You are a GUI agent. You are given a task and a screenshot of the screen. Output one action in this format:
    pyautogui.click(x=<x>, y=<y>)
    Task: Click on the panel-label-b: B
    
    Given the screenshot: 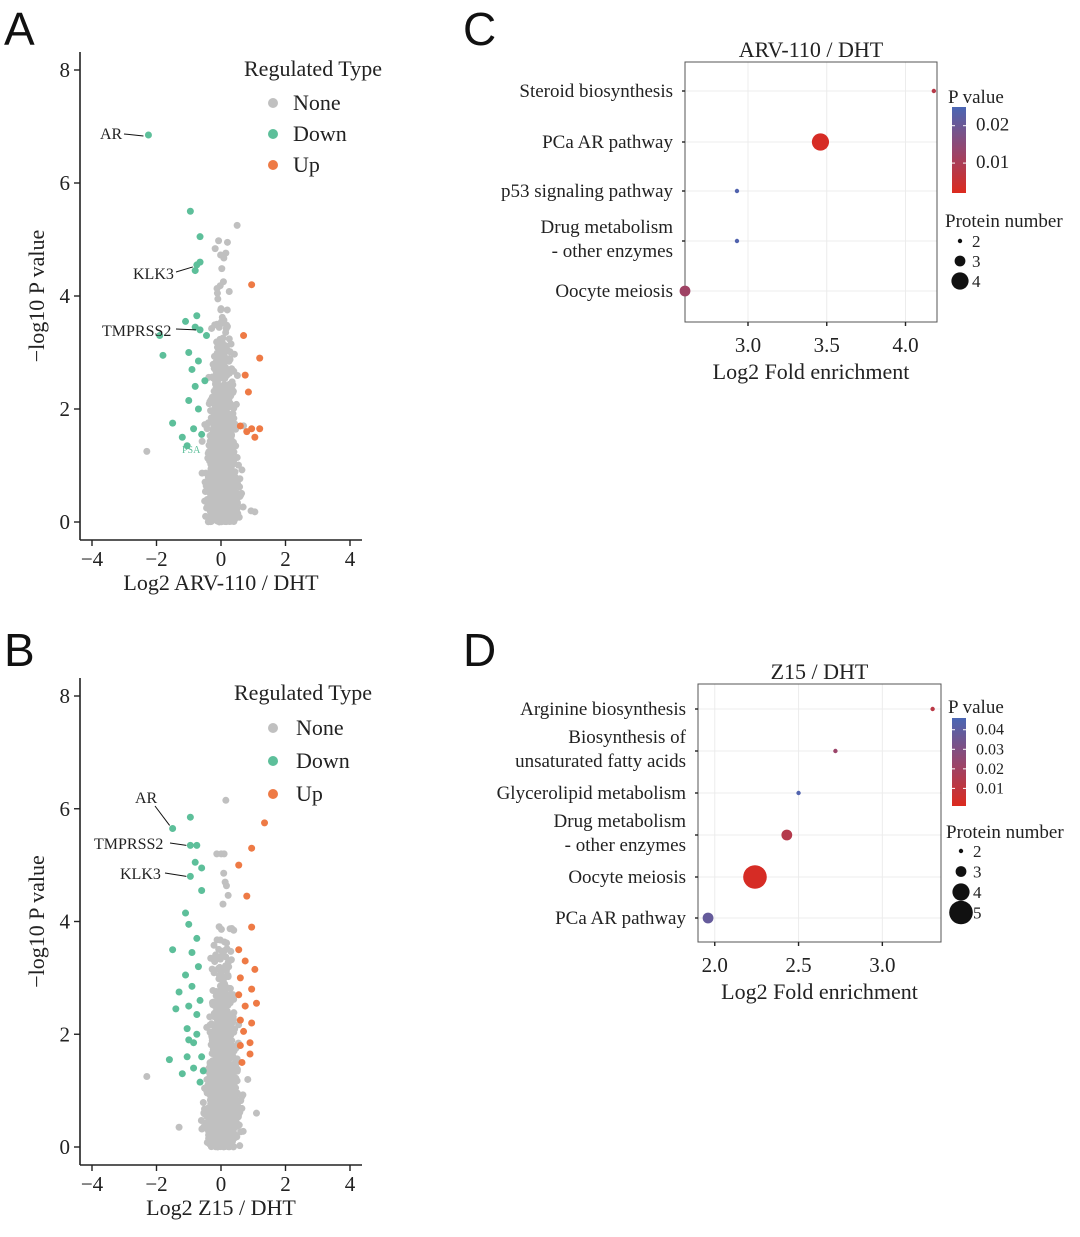 What is the action you would take?
    pyautogui.click(x=19, y=650)
    